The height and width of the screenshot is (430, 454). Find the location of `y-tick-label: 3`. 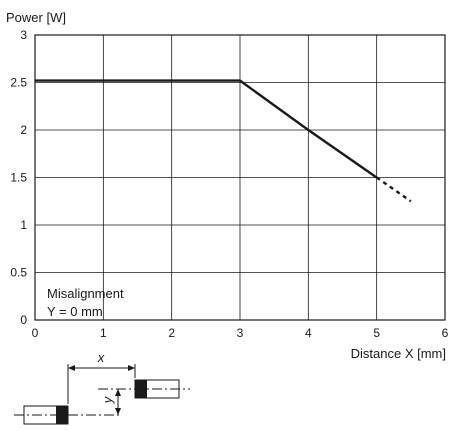

y-tick-label: 3 is located at coordinates (23, 35).